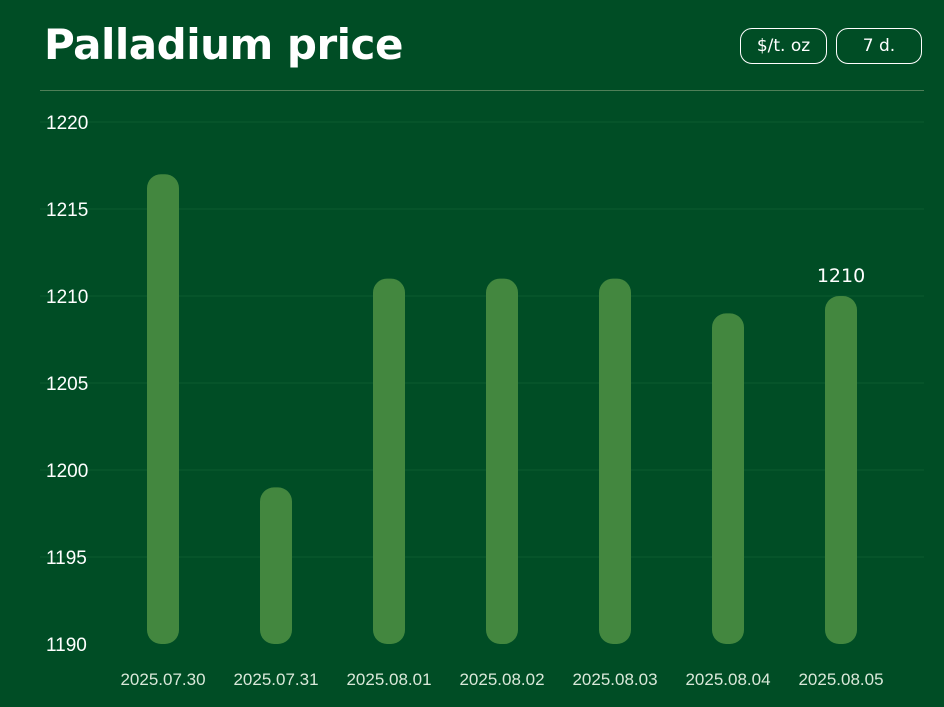 This screenshot has width=944, height=707. I want to click on x-tick-label: 2025.08.03, so click(614, 679).